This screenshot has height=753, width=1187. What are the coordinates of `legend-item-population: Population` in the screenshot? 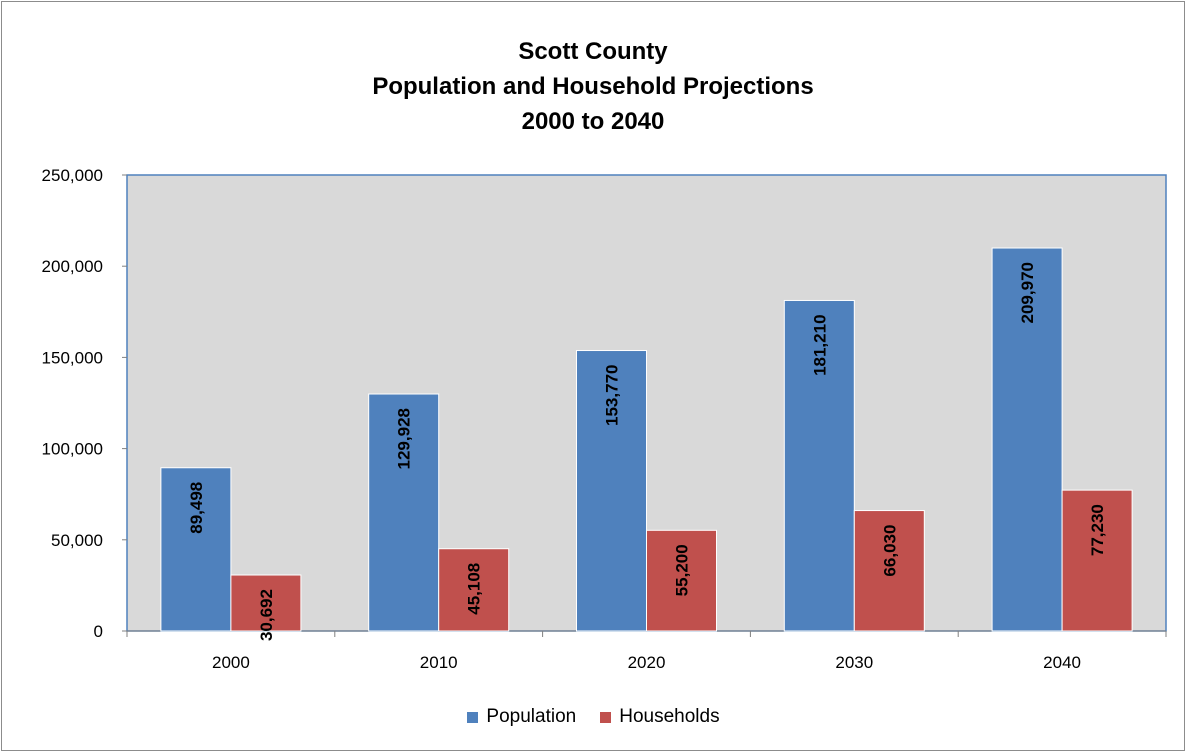 It's located at (521, 717).